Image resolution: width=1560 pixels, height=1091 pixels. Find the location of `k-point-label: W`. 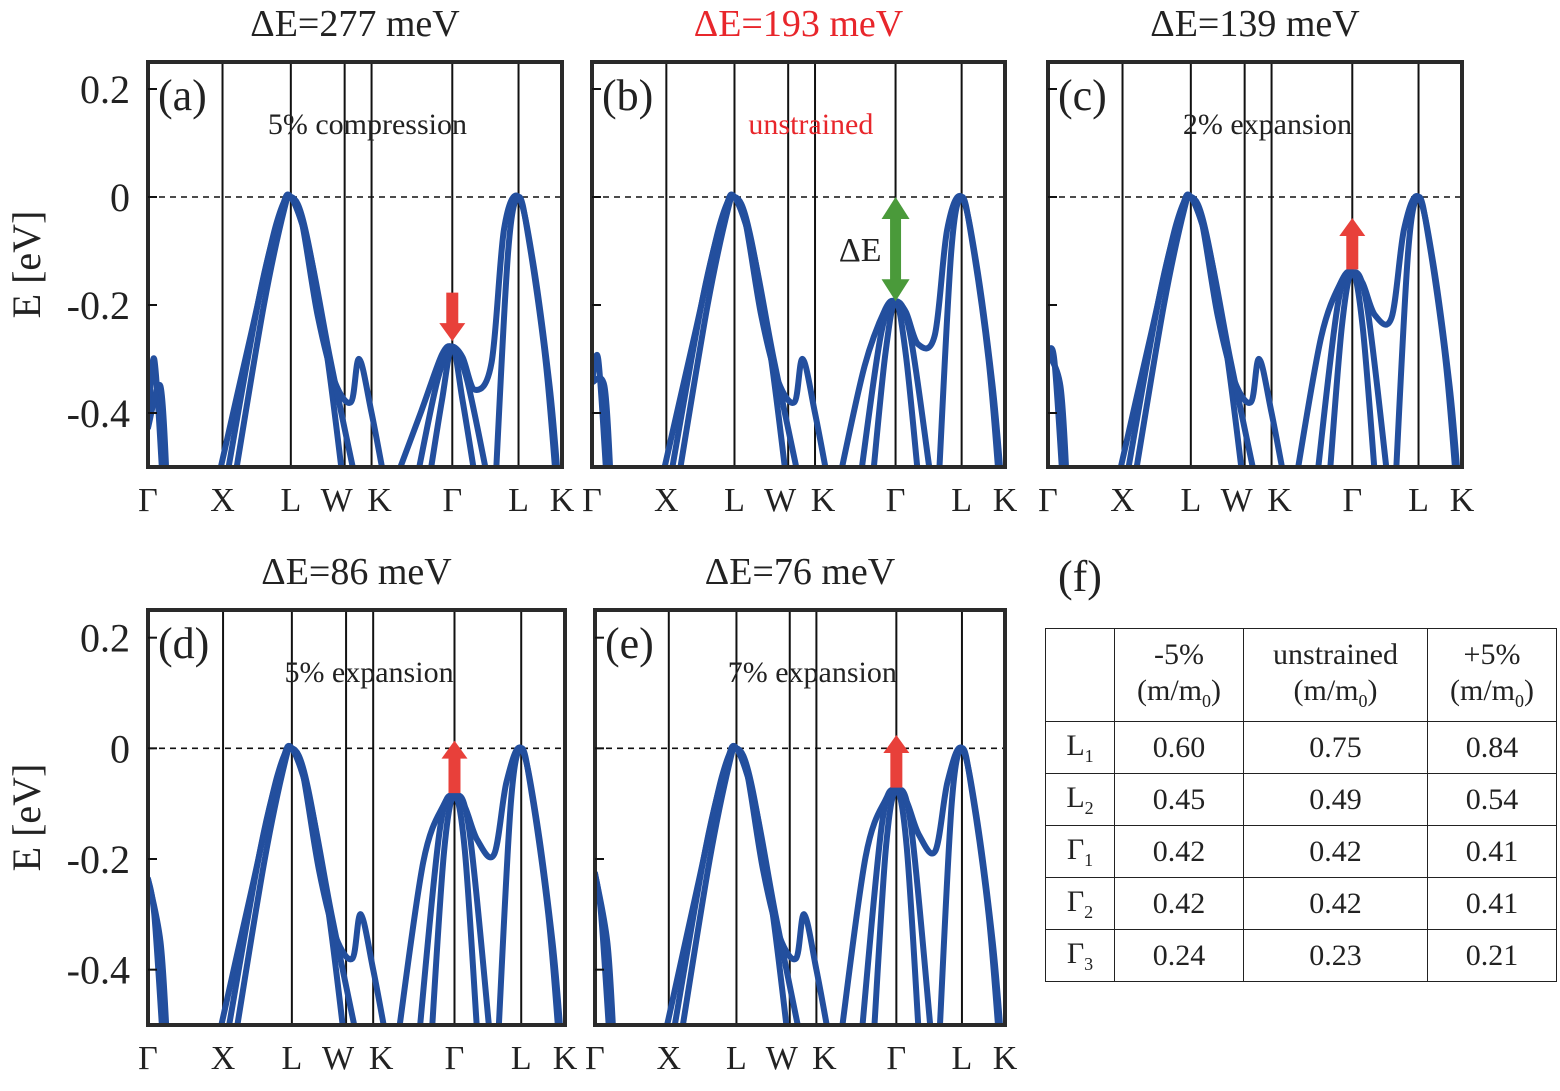

k-point-label: W is located at coordinates (338, 1058).